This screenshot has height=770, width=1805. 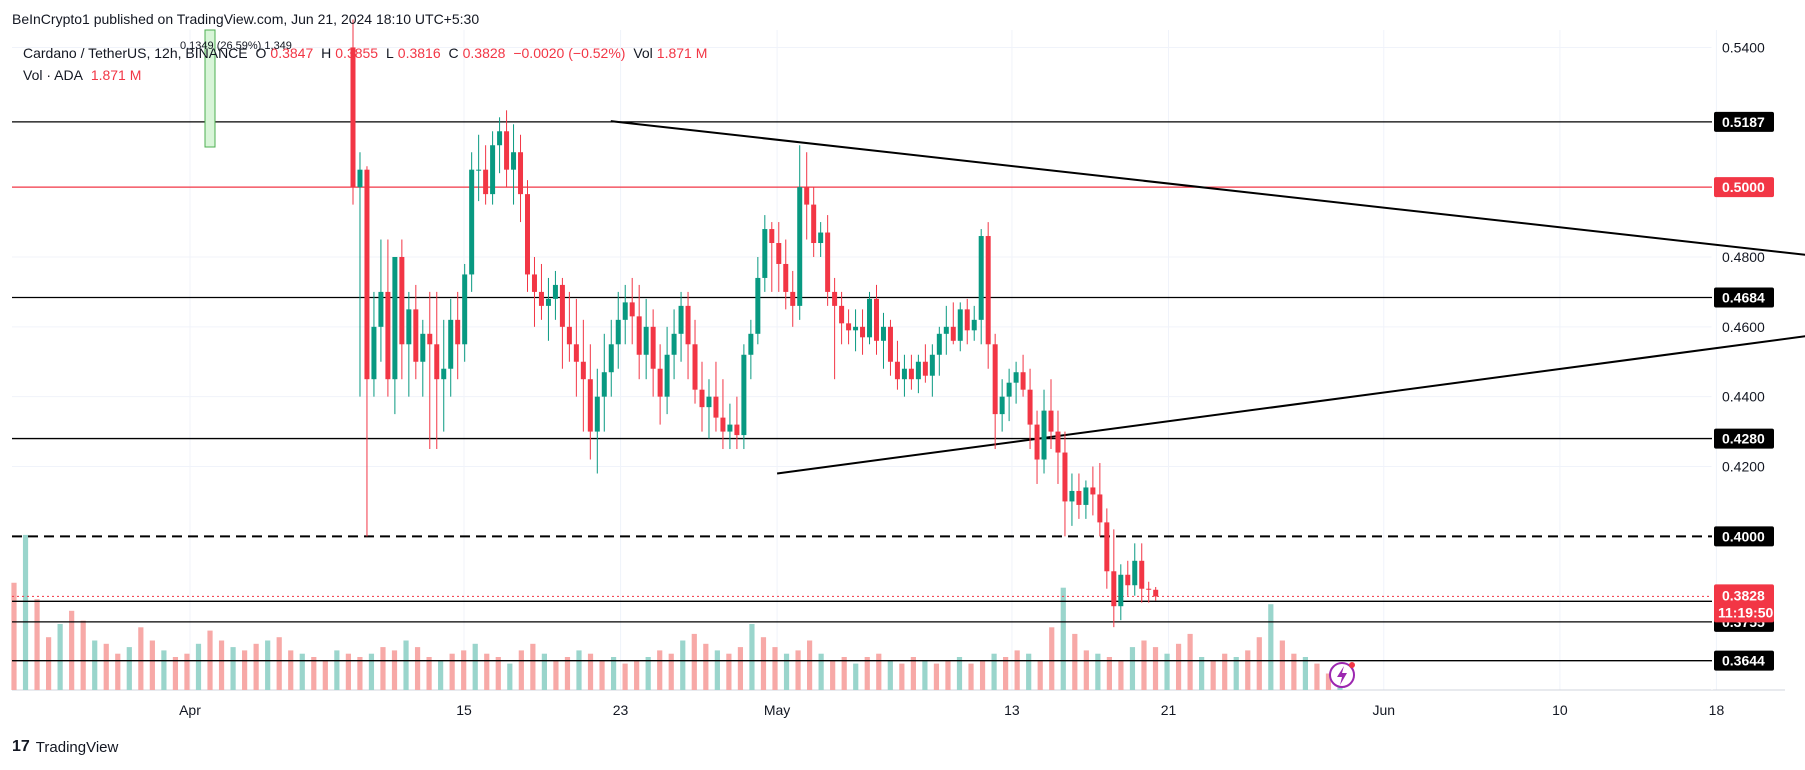 I want to click on high-value: 0.3855, so click(x=357, y=53).